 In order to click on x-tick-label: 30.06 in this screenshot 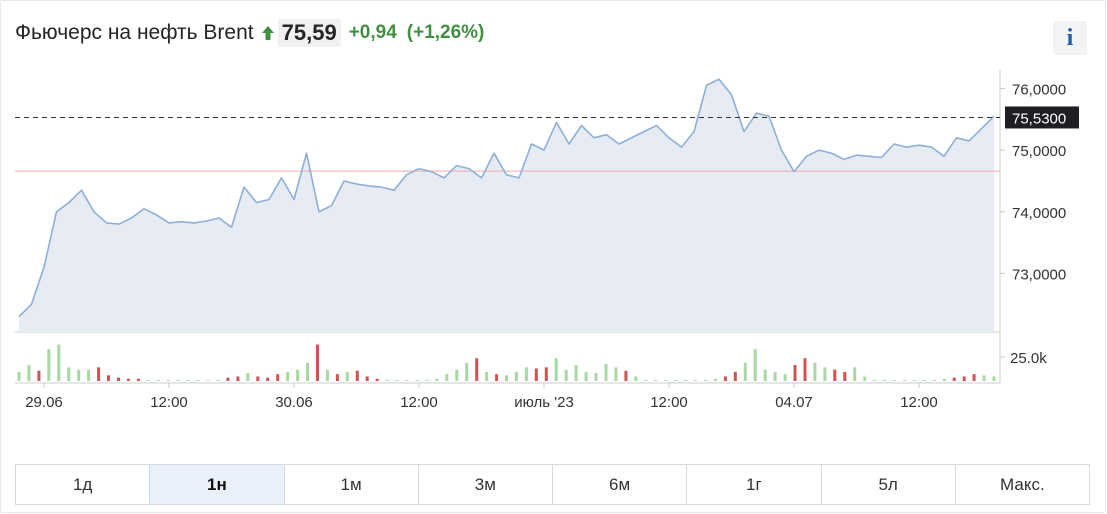, I will do `click(294, 402)`.